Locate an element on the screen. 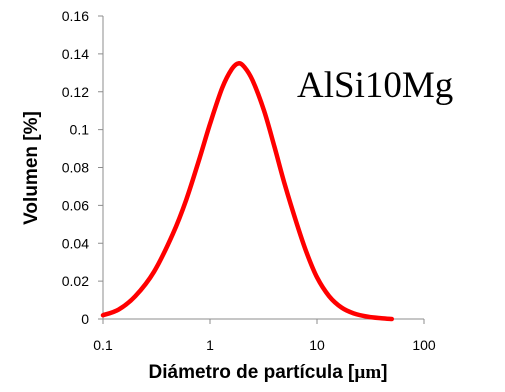 This screenshot has height=392, width=505. y-tick-label: 0.1 is located at coordinates (80, 130).